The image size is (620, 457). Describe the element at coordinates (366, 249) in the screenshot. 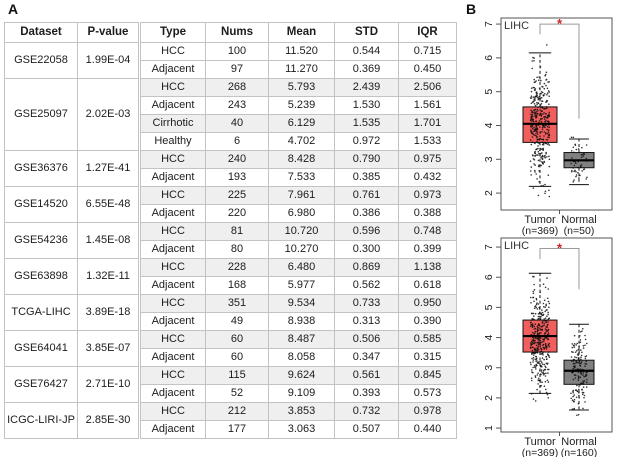

I see `value-cell: 0.300` at that location.